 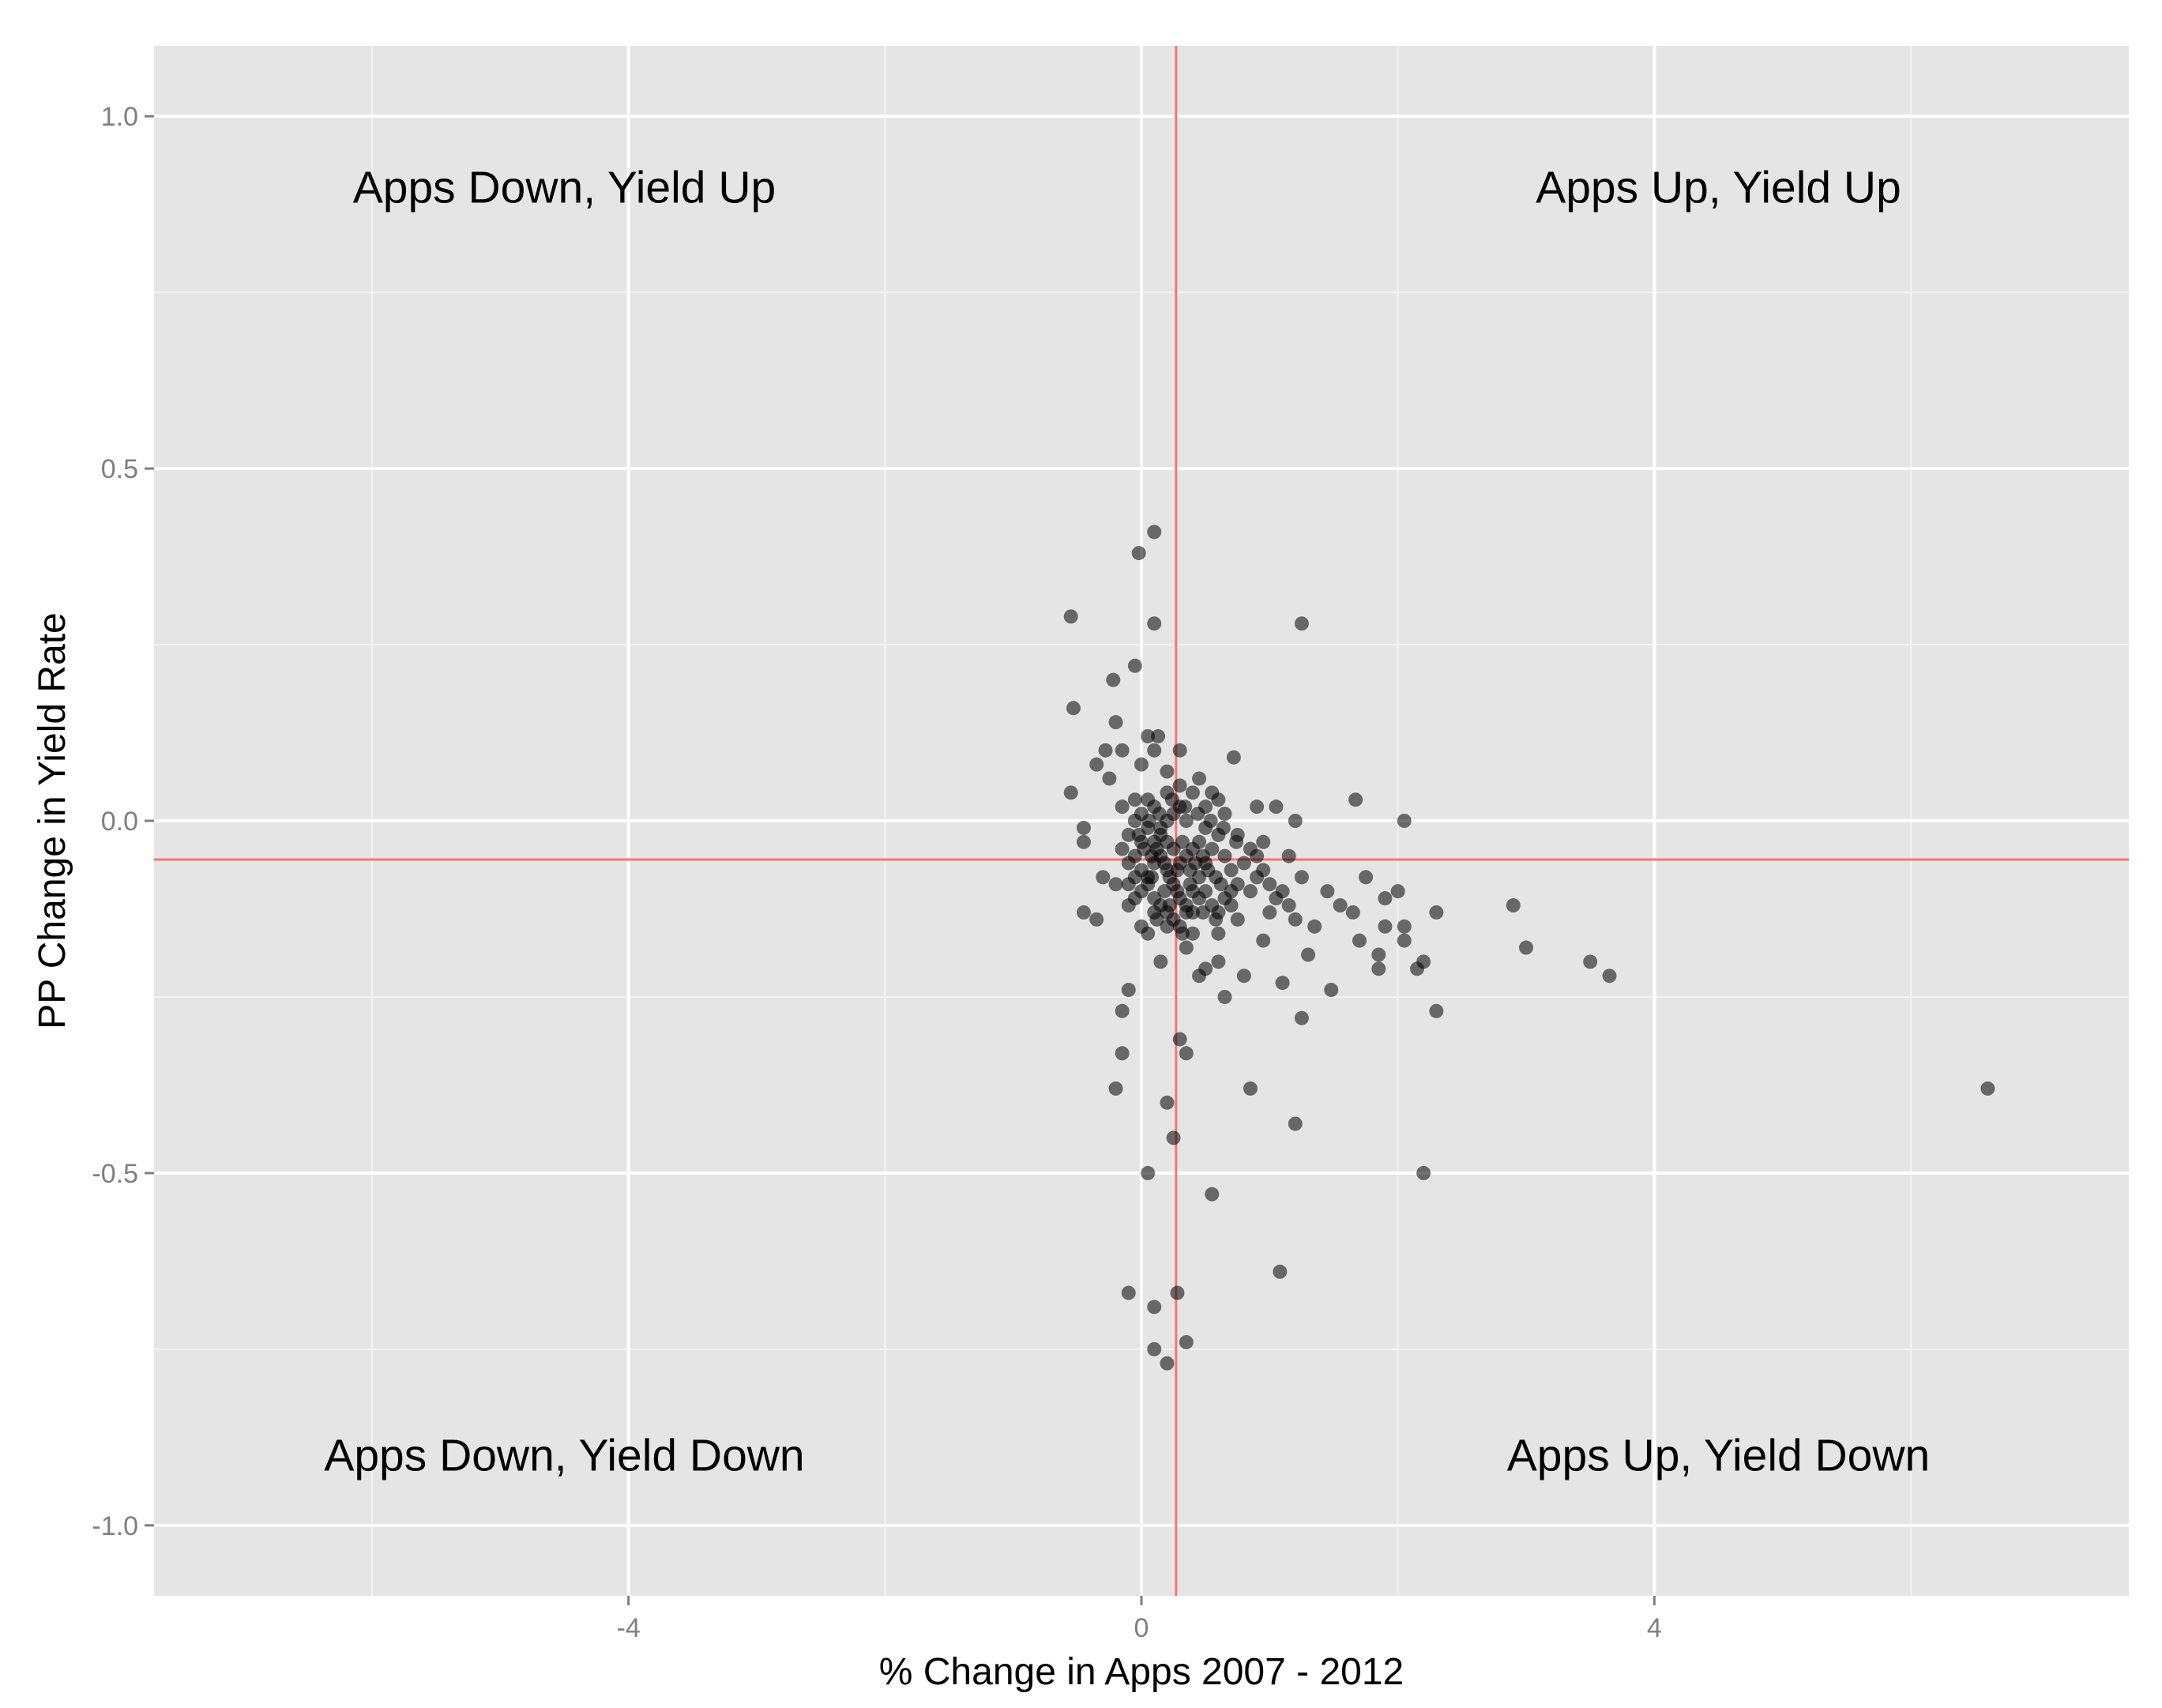 What do you see at coordinates (564, 1456) in the screenshot?
I see `quadrant-label: Apps Down, Yield Down` at bounding box center [564, 1456].